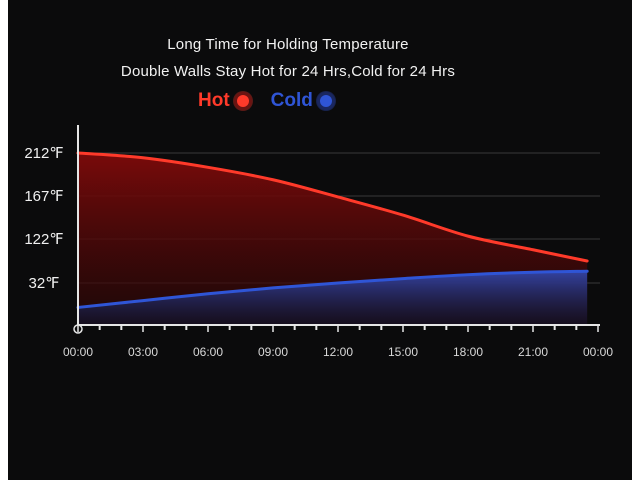  I want to click on legend-marker-cold, so click(325, 101).